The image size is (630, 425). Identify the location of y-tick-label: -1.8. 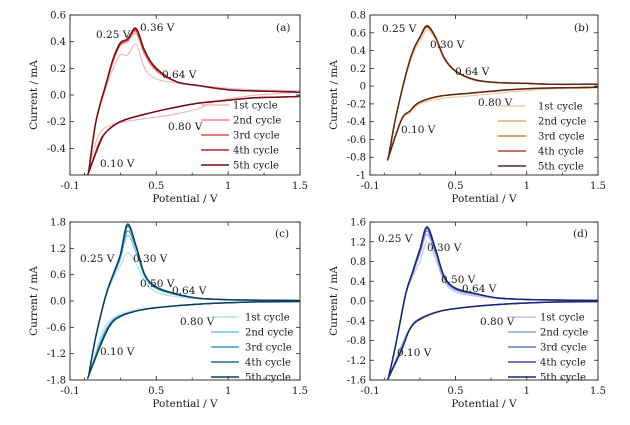
(56, 381).